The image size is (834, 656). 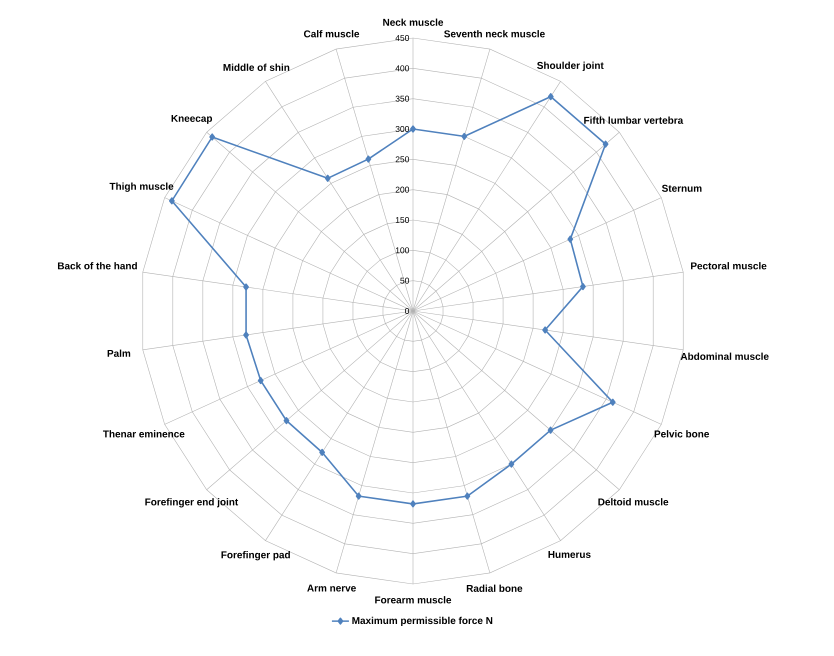 I want to click on spoke-label: Forefinger pad, so click(x=256, y=555).